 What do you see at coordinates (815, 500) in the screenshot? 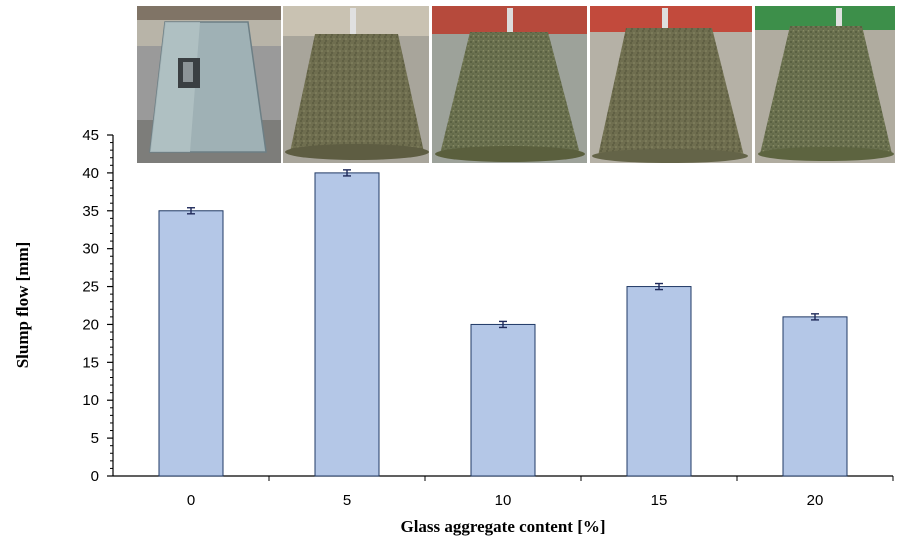
I see `x-tick-label: 20` at bounding box center [815, 500].